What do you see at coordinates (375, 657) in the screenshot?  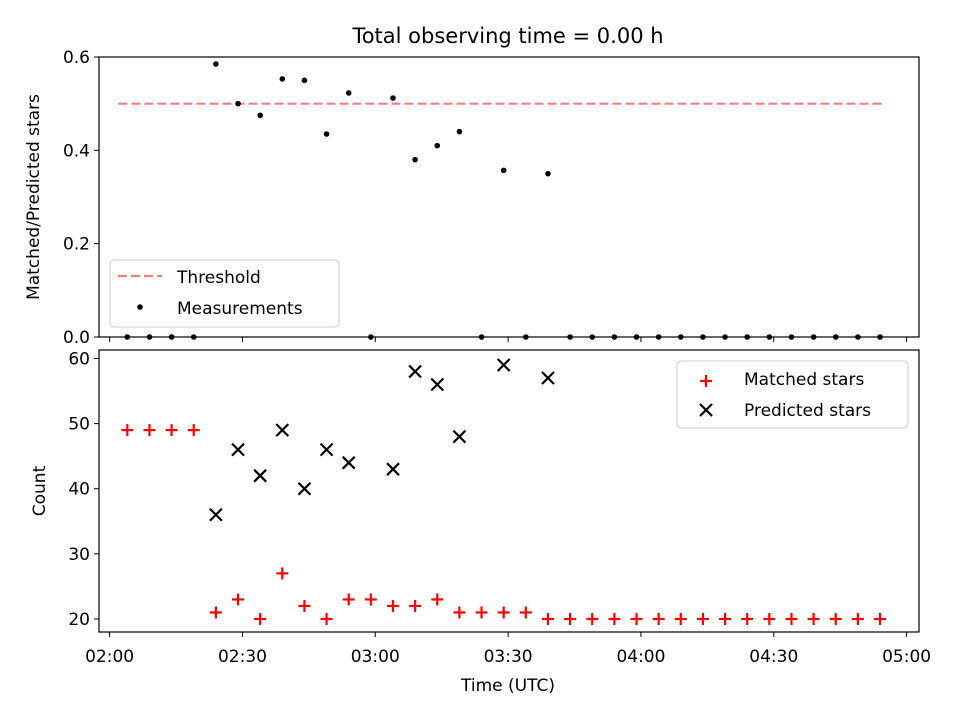 I see `x-tick-label: 03:00` at bounding box center [375, 657].